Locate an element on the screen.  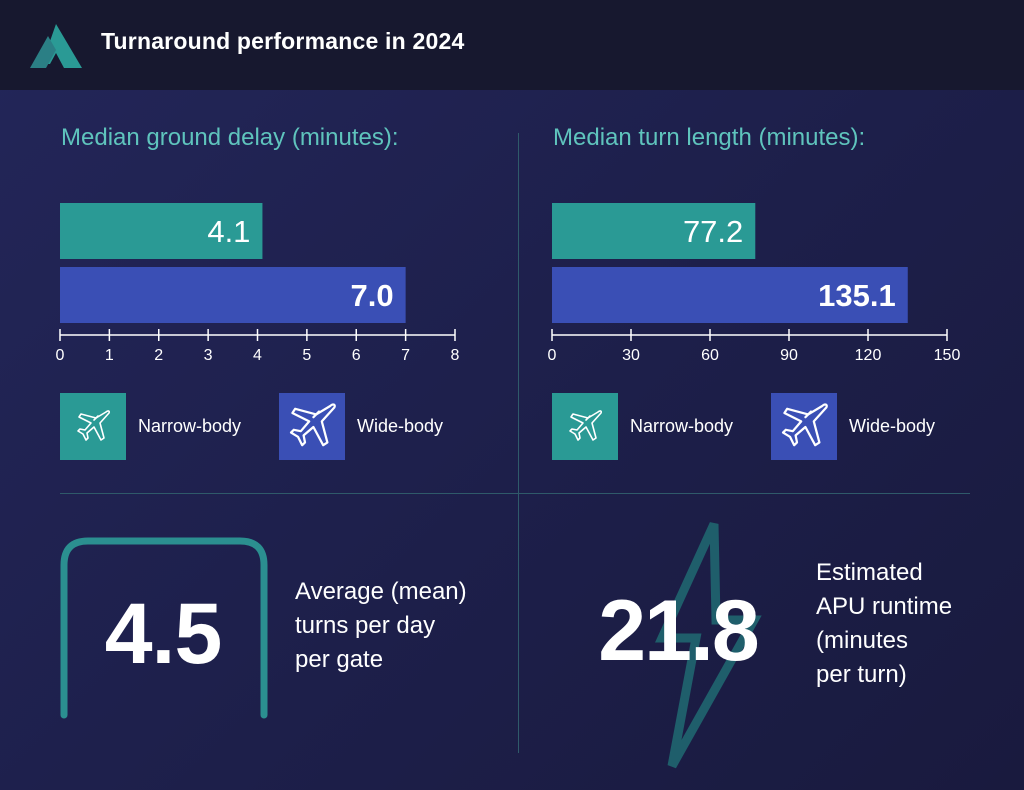
x-tick-label: 30 is located at coordinates (631, 355).